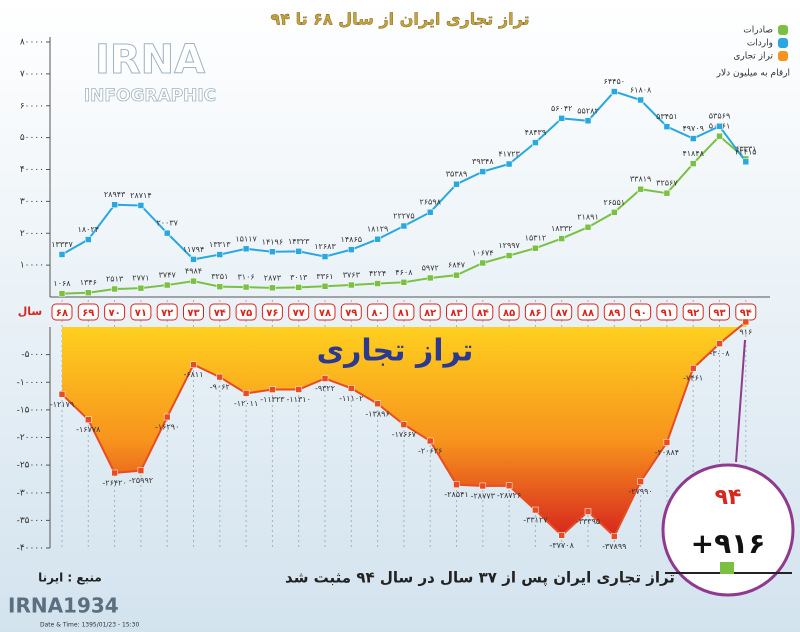 This screenshot has height=632, width=800. What do you see at coordinates (745, 148) in the screenshot?
I see `data-label: ۴۳۳۳۱` at bounding box center [745, 148].